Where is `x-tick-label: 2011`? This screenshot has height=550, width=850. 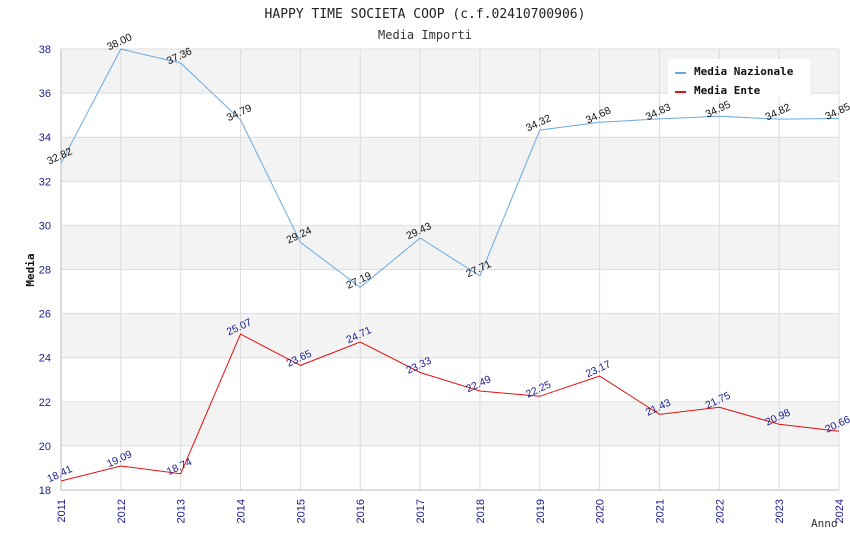 x-tick-label: 2011 is located at coordinates (62, 511).